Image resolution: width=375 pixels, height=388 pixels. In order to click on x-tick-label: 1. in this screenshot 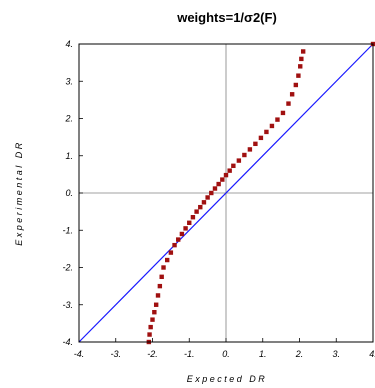, I will do `click(263, 354)`.